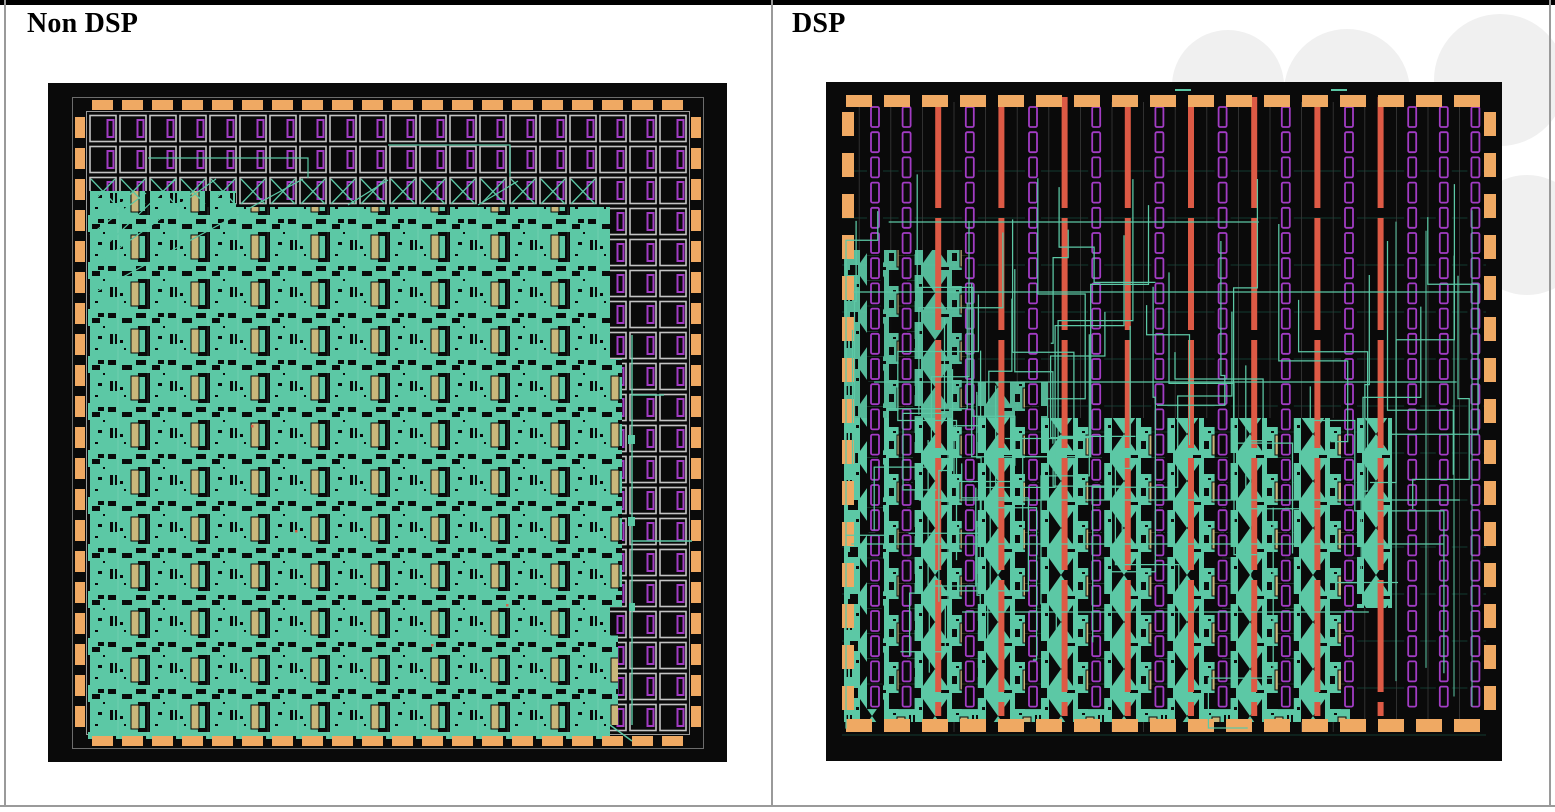  What do you see at coordinates (777, 806) in the screenshot?
I see `table-border-bottom` at bounding box center [777, 806].